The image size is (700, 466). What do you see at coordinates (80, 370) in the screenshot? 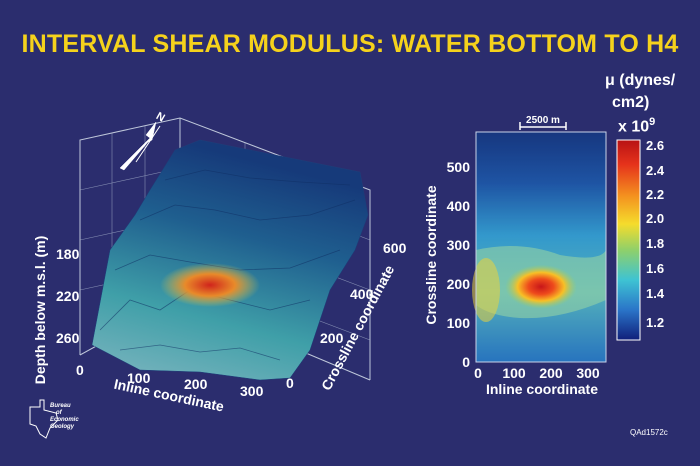
I see `surface-x-tick: 0` at bounding box center [80, 370].